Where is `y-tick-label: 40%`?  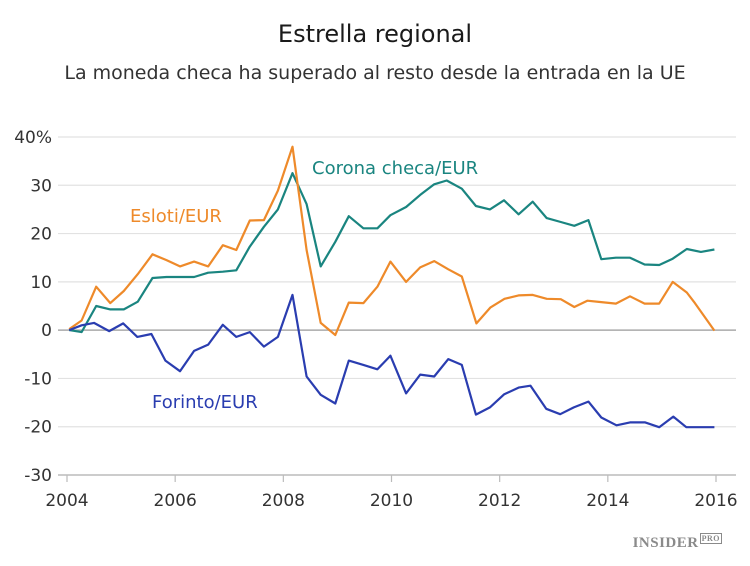 y-tick-label: 40% is located at coordinates (33, 138).